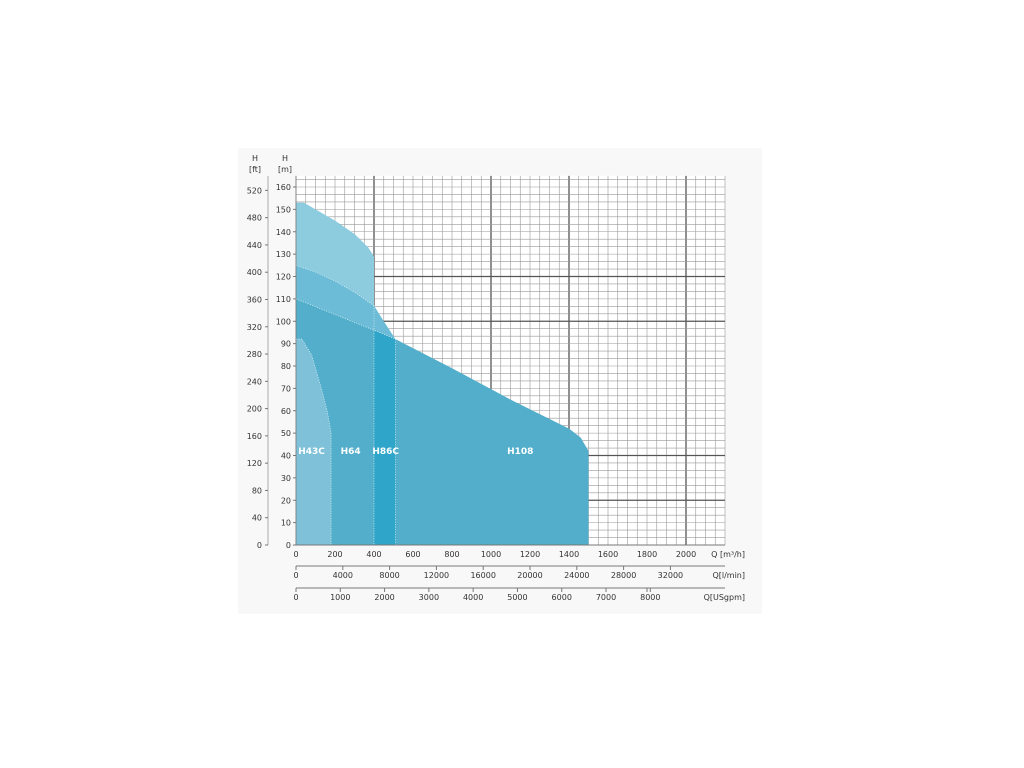 The image size is (1024, 768). I want to click on x-axis-usgpm-tick-label: 0, so click(295, 597).